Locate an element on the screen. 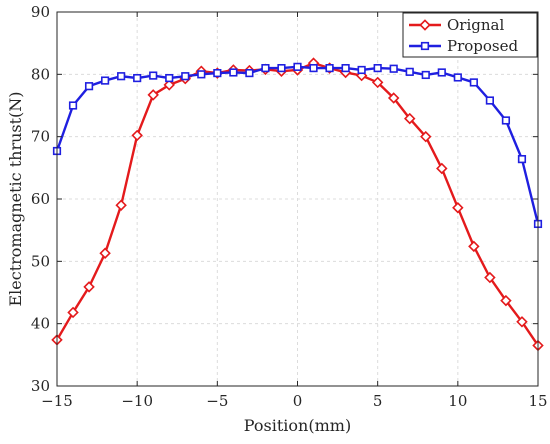 This screenshot has width=550, height=444. x-axis-label: Position(mm) is located at coordinates (297, 425).